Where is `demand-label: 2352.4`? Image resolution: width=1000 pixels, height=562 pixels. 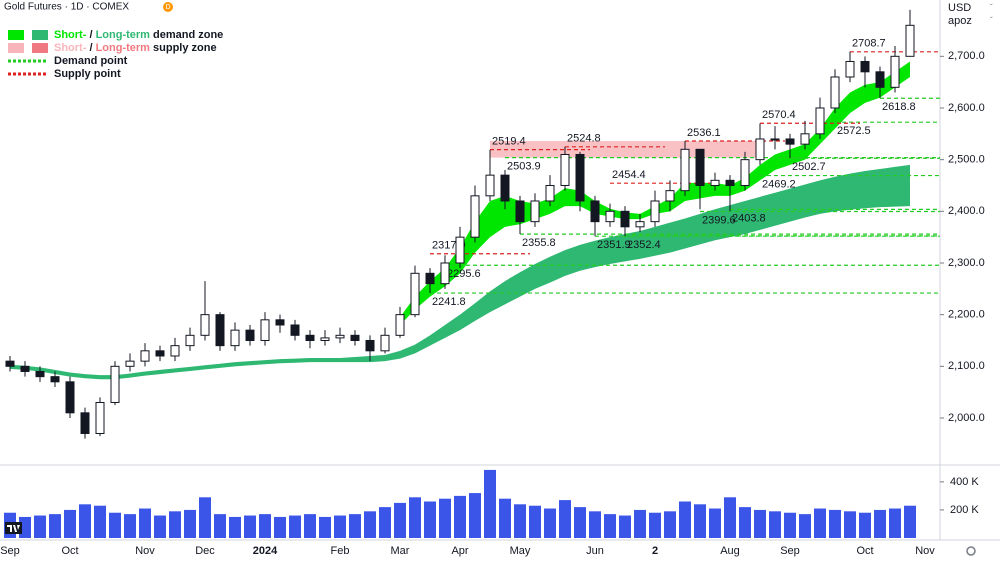
demand-label: 2352.4 is located at coordinates (644, 245).